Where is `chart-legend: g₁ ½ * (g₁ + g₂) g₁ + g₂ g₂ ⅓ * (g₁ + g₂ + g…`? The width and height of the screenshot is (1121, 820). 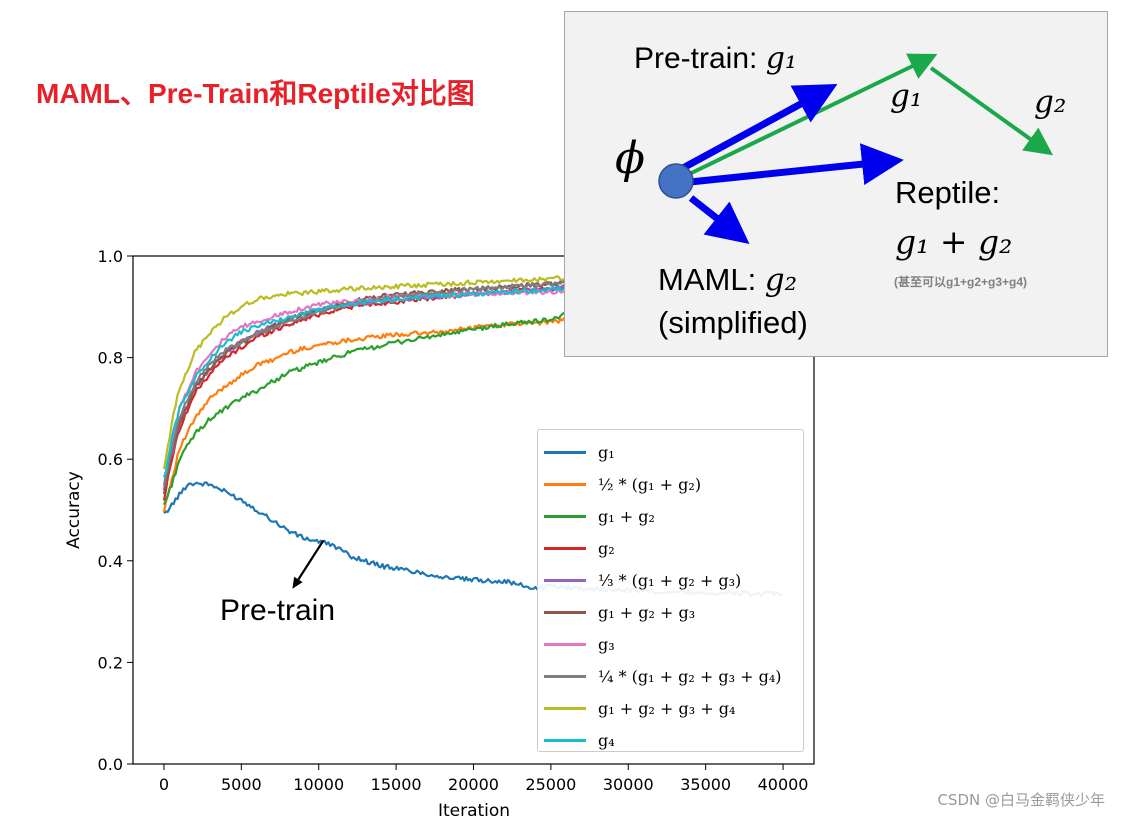
chart-legend: g₁ ½ * (g₁ + g₂) g₁ + g₂ g₂ ⅓ * (g₁ + g₂ + g… is located at coordinates (670, 590).